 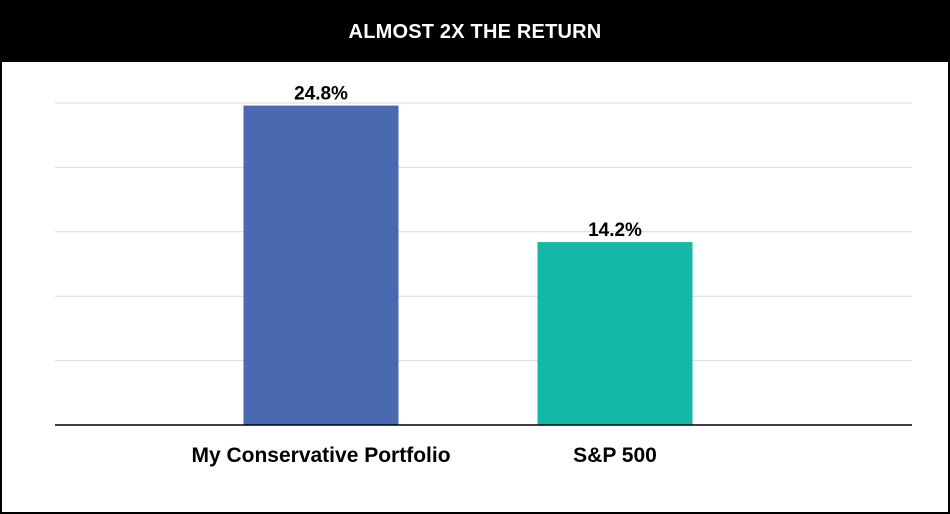 What do you see at coordinates (475, 32) in the screenshot?
I see `chart-title: ALMOST 2X THE RETURN` at bounding box center [475, 32].